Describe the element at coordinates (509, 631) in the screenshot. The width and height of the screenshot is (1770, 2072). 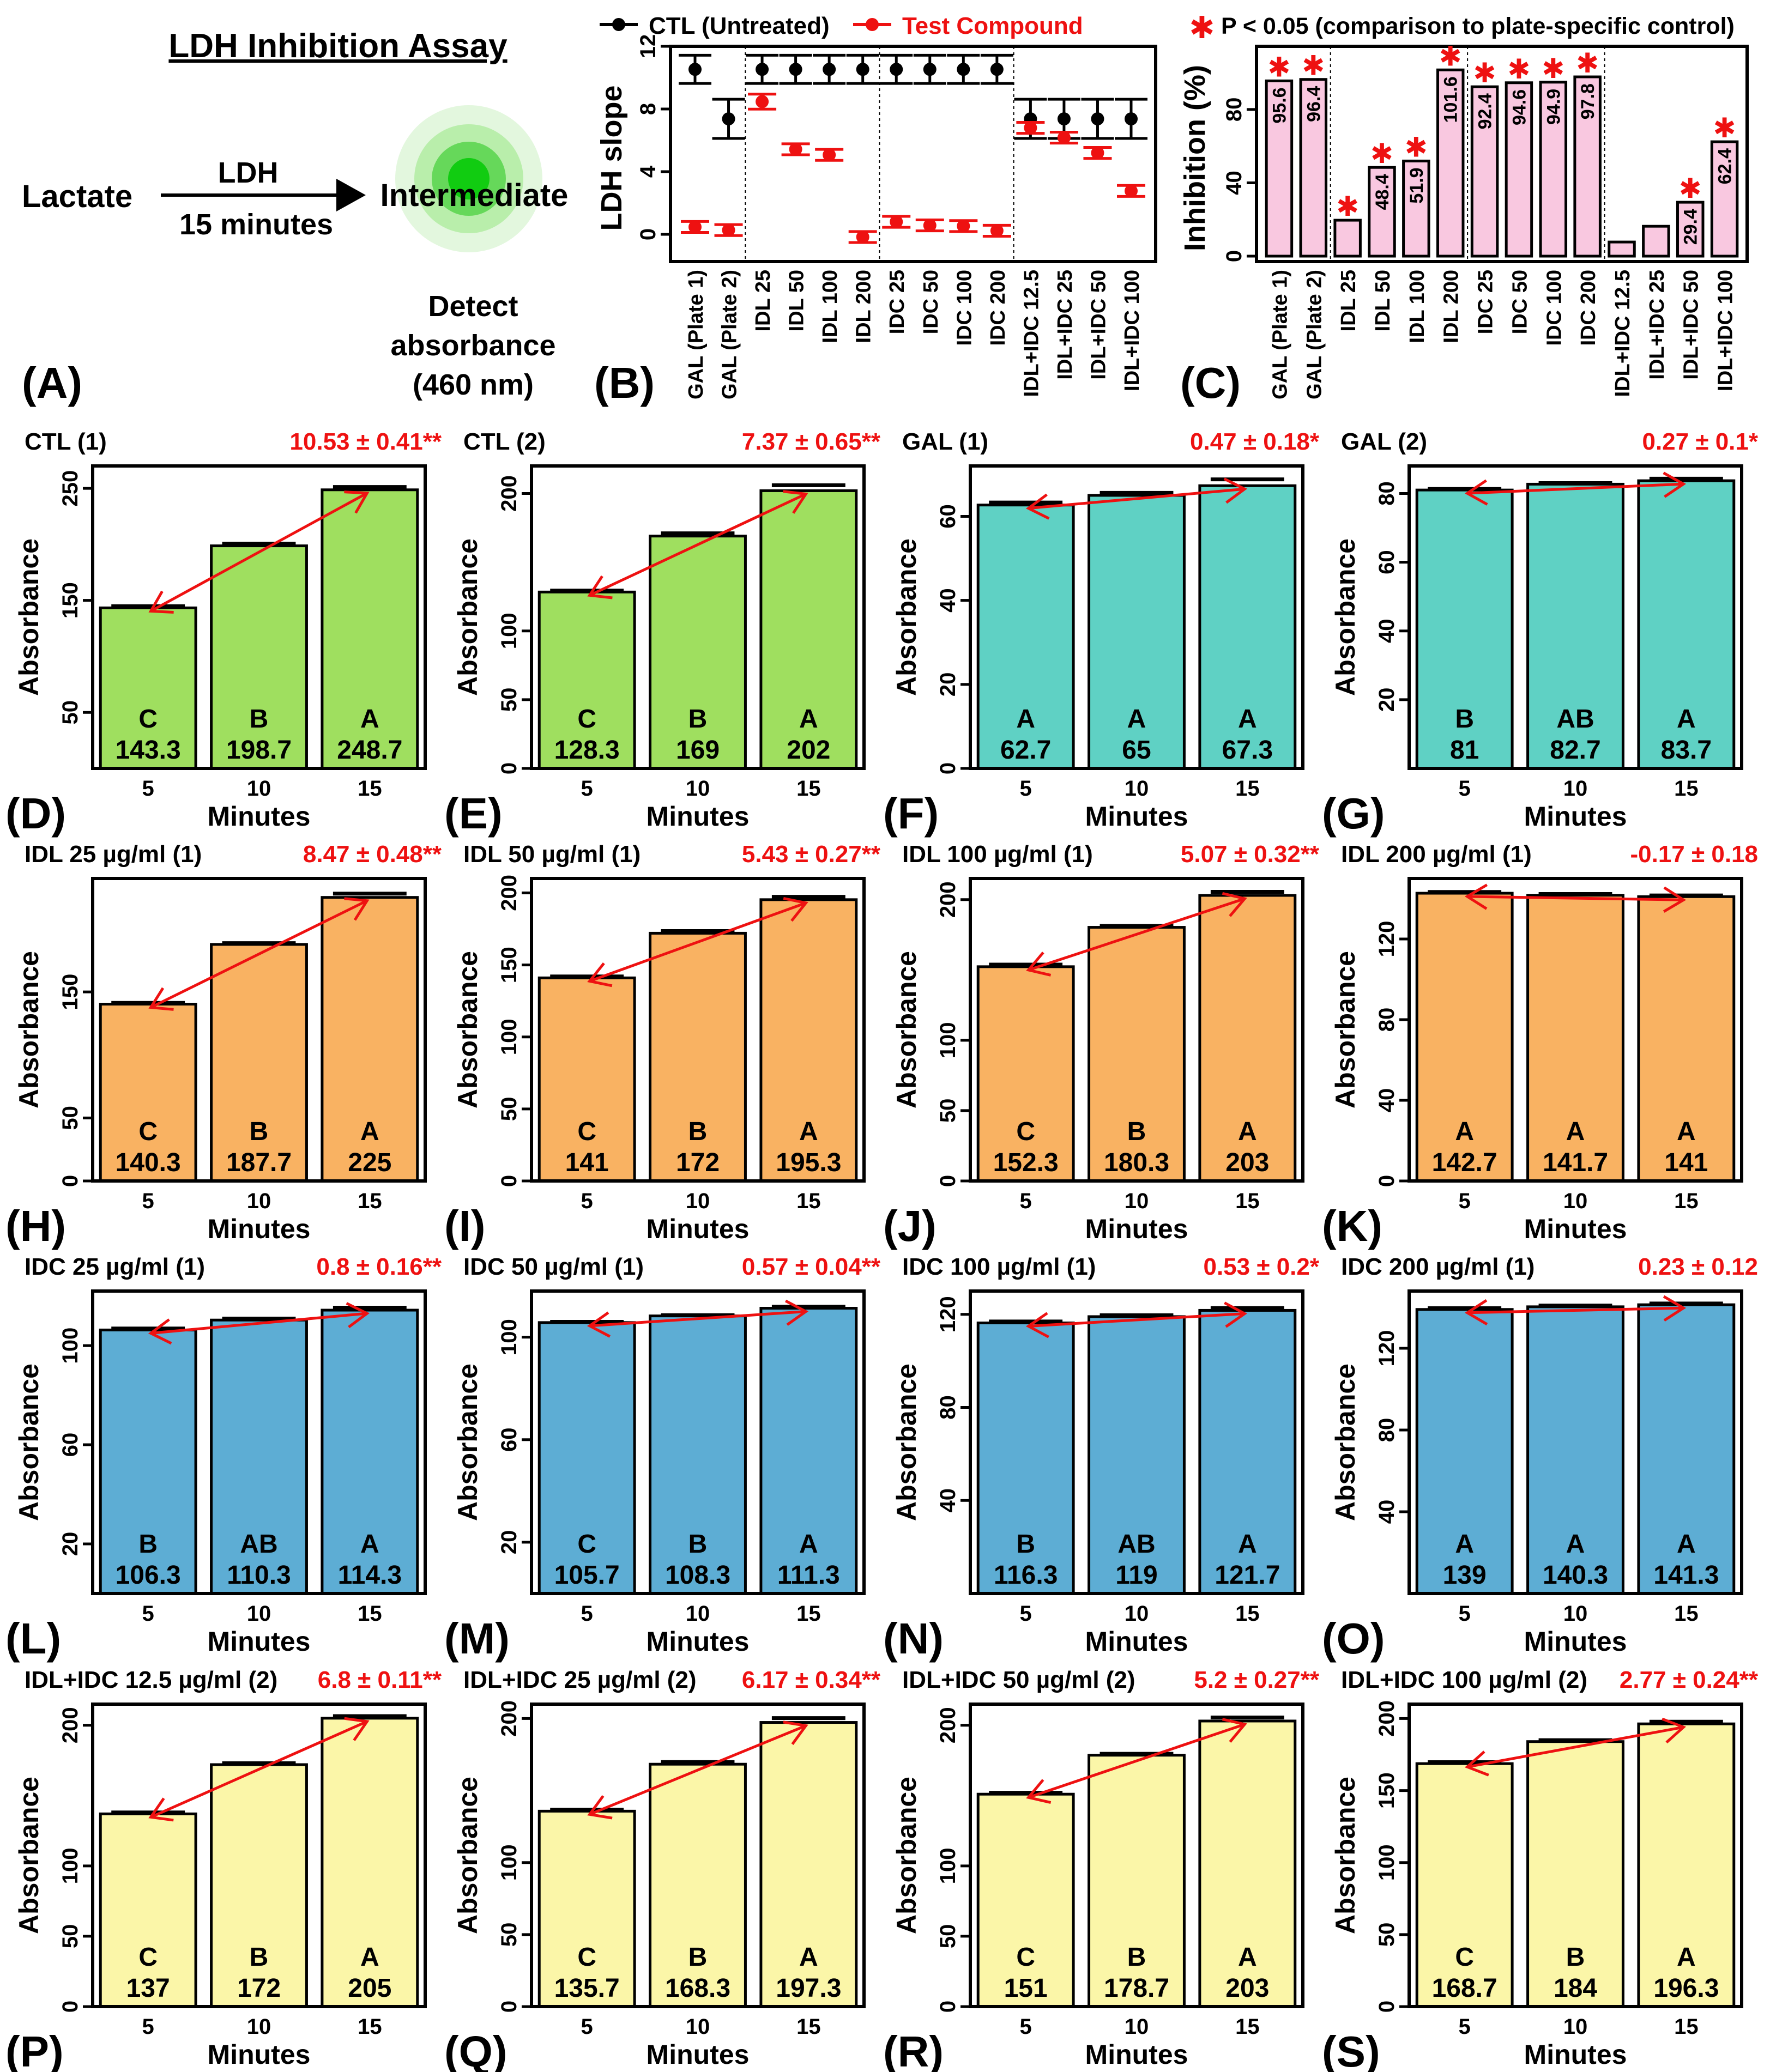
I see `panel-e-ytick-label-100: 100` at that location.